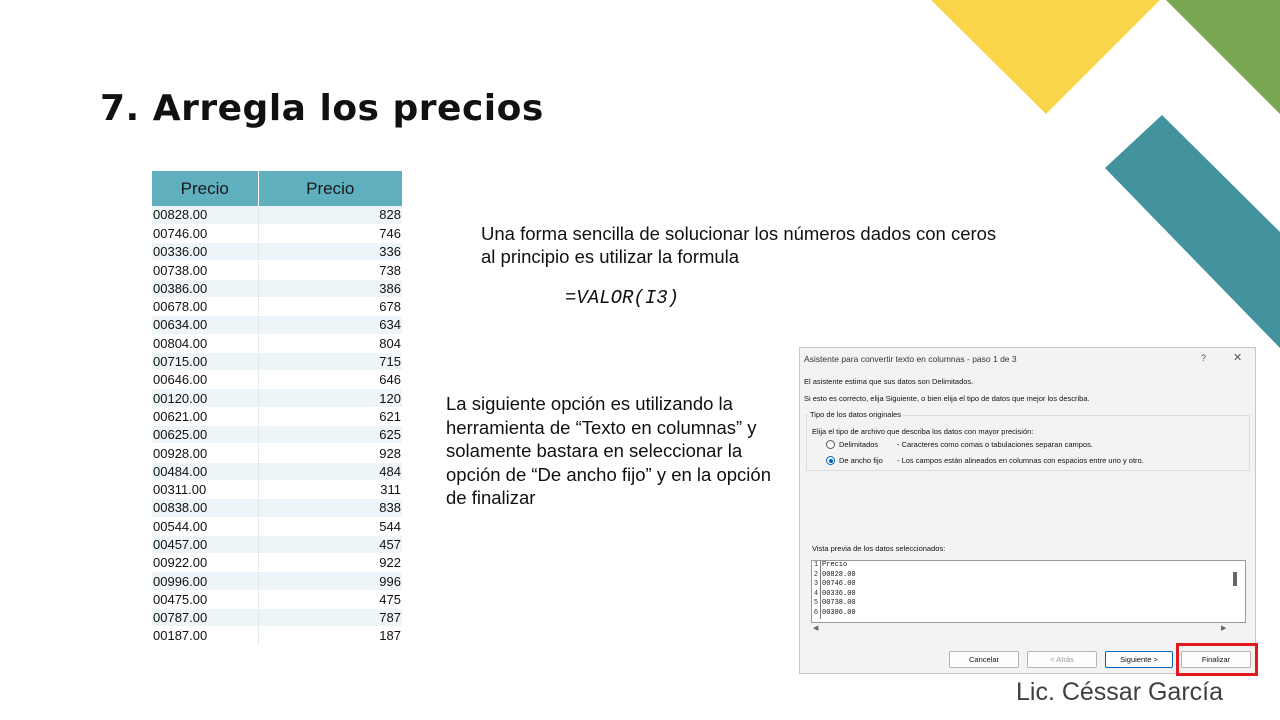  What do you see at coordinates (330, 270) in the screenshot?
I see `value-price-cell: 738` at bounding box center [330, 270].